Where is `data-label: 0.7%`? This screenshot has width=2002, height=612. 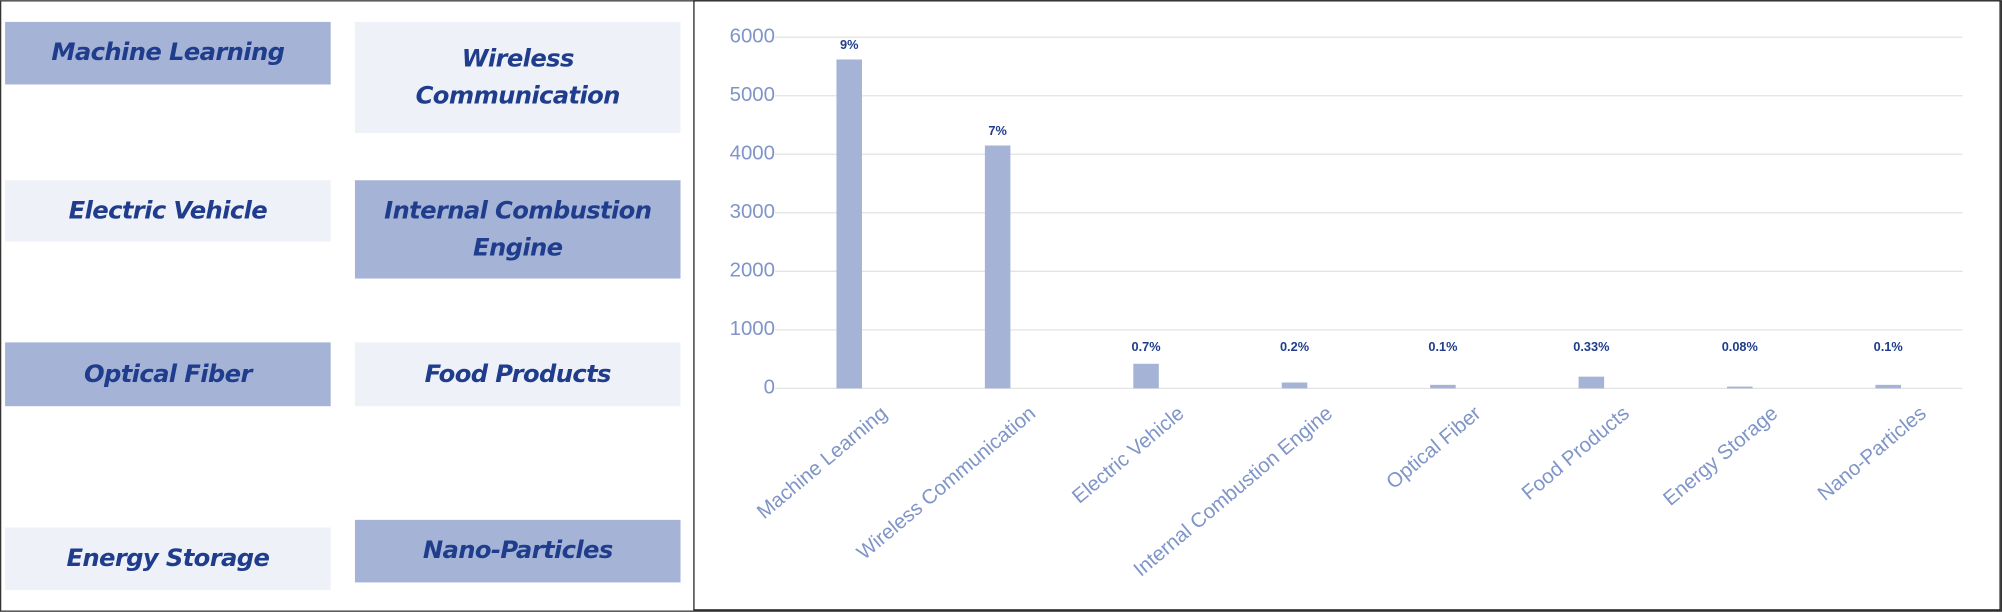
data-label: 0.7% is located at coordinates (1146, 346).